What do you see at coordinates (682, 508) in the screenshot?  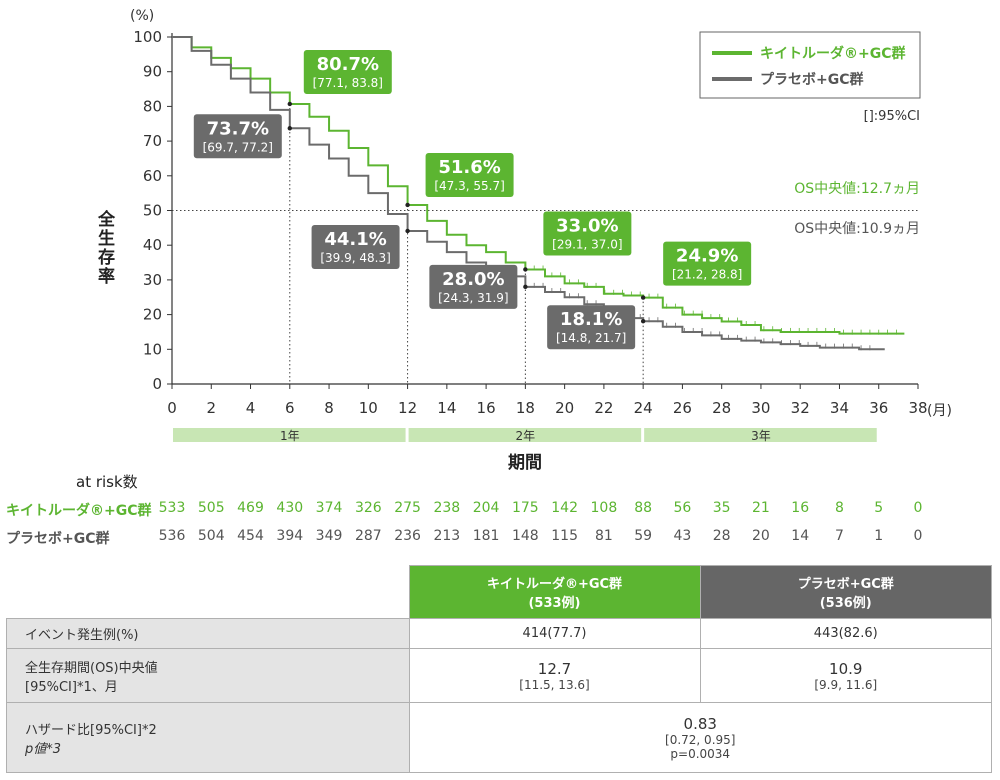 I see `at-risk-value: 56` at bounding box center [682, 508].